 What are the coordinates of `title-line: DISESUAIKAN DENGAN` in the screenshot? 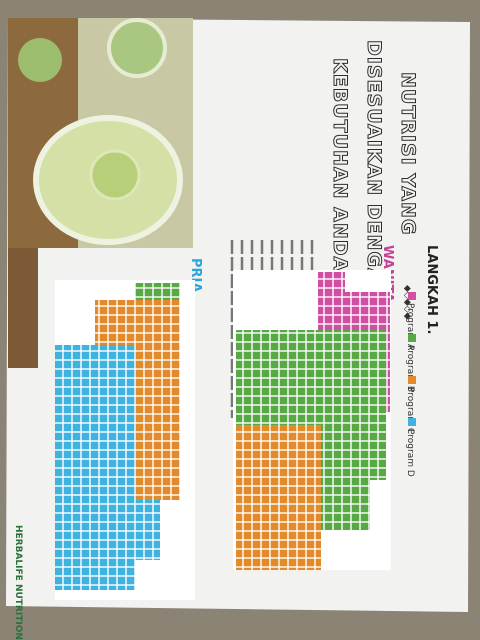 It's located at (374, 170).